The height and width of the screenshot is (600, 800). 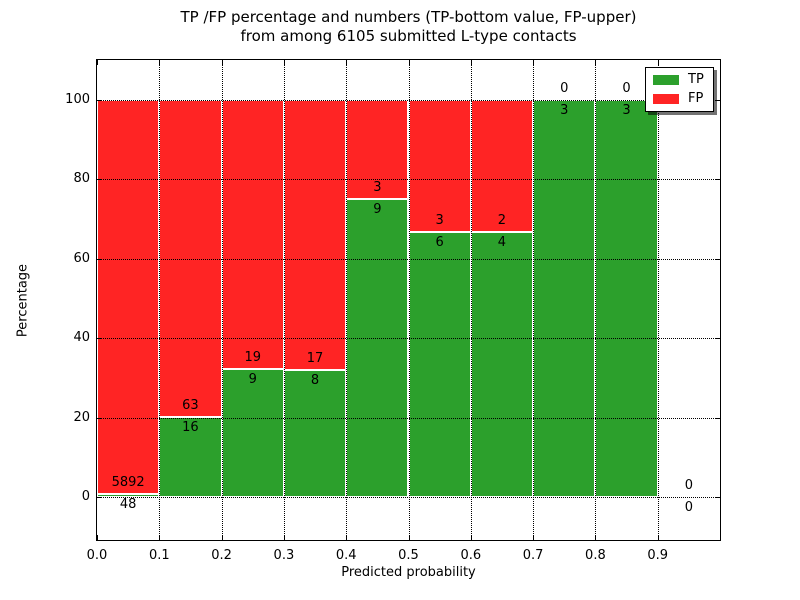 What do you see at coordinates (284, 555) in the screenshot?
I see `x-tick-label: 0.3` at bounding box center [284, 555].